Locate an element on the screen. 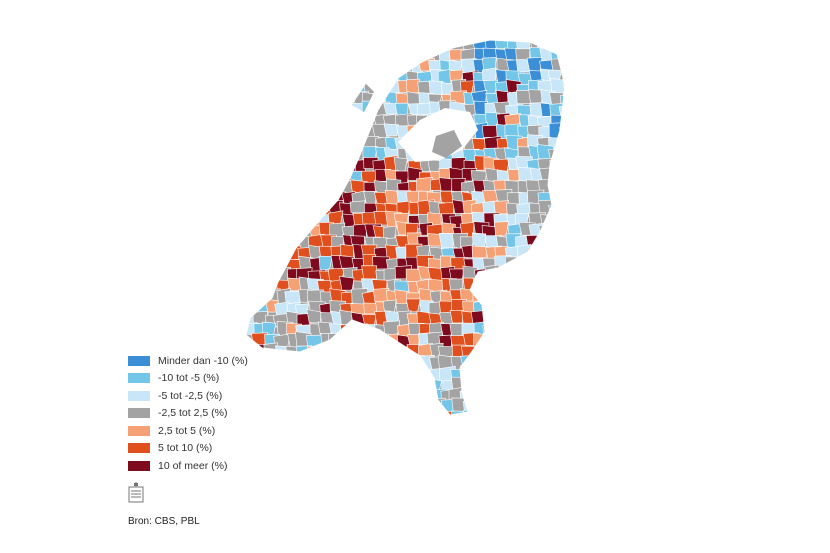 The image size is (830, 553). legend-label: -2,5 tot 2,5 (%) is located at coordinates (193, 413).